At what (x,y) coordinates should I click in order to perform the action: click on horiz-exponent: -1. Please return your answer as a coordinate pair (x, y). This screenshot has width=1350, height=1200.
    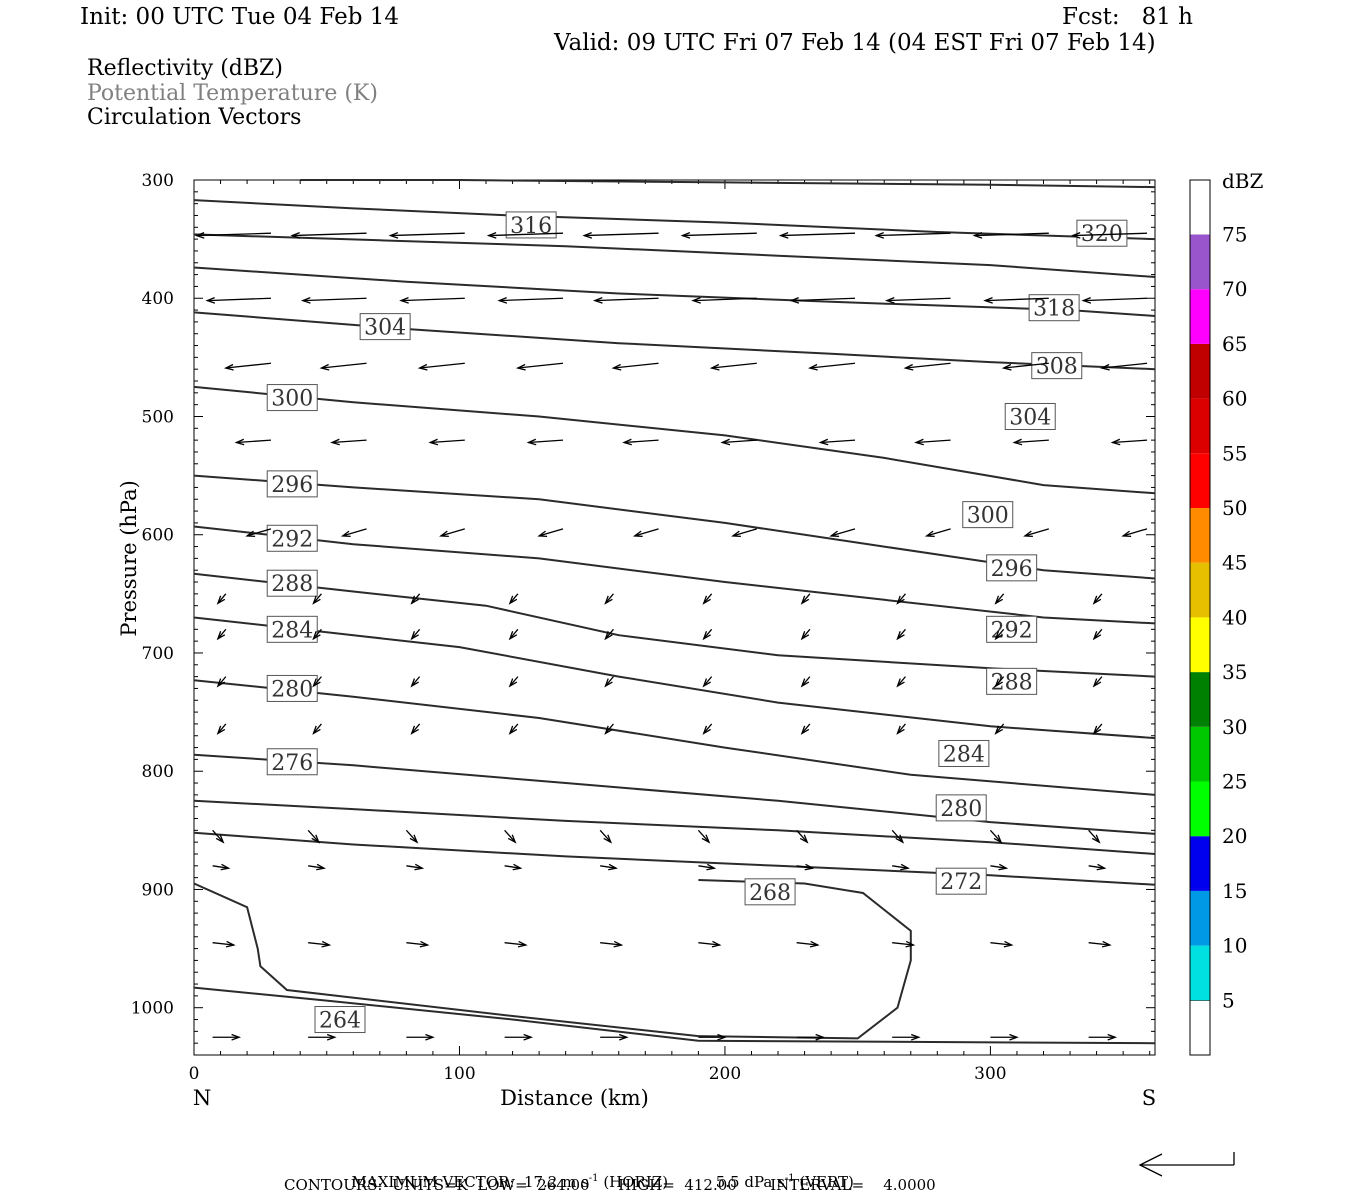
    Looking at the image, I should click on (593, 1178).